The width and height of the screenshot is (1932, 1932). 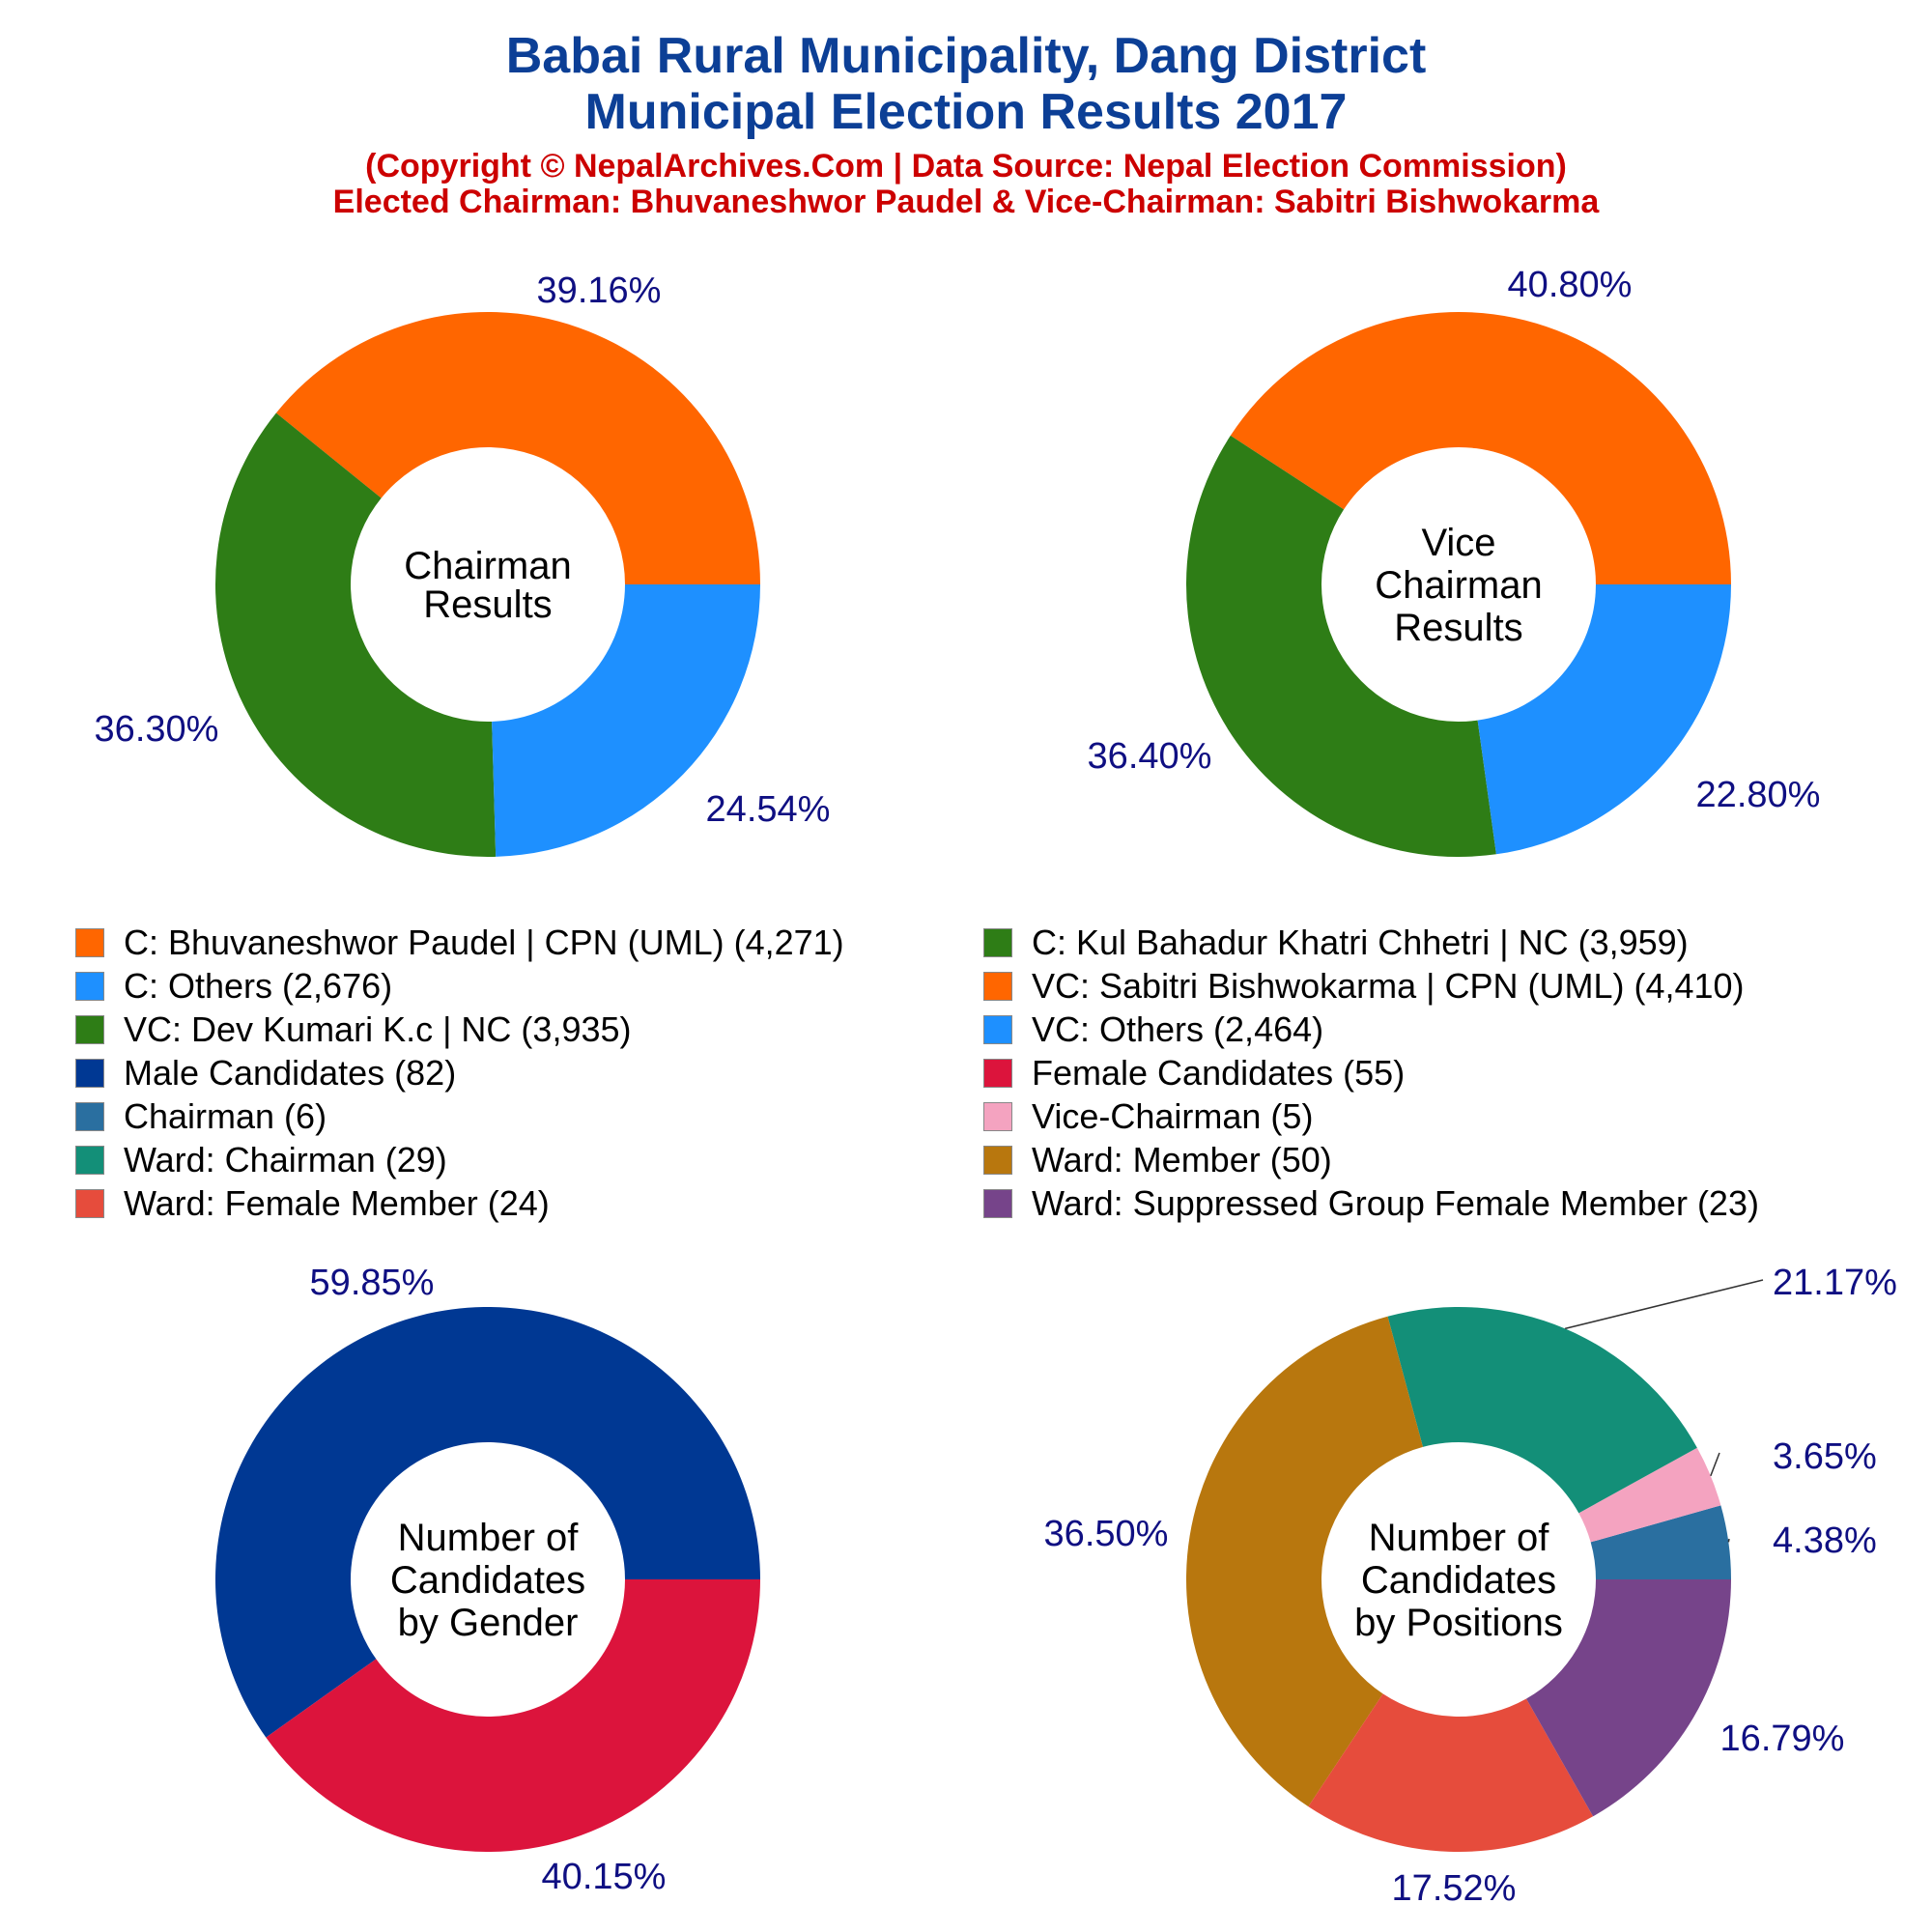 I want to click on slice-percent-label: 59.85%, so click(x=372, y=1283).